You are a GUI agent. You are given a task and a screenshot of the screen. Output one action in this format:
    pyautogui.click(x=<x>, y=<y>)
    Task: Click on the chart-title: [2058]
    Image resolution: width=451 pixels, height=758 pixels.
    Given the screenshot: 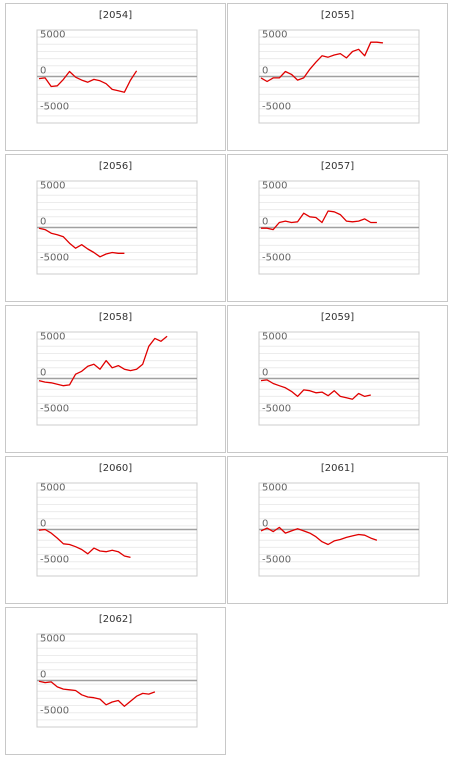 What is the action you would take?
    pyautogui.click(x=115, y=317)
    